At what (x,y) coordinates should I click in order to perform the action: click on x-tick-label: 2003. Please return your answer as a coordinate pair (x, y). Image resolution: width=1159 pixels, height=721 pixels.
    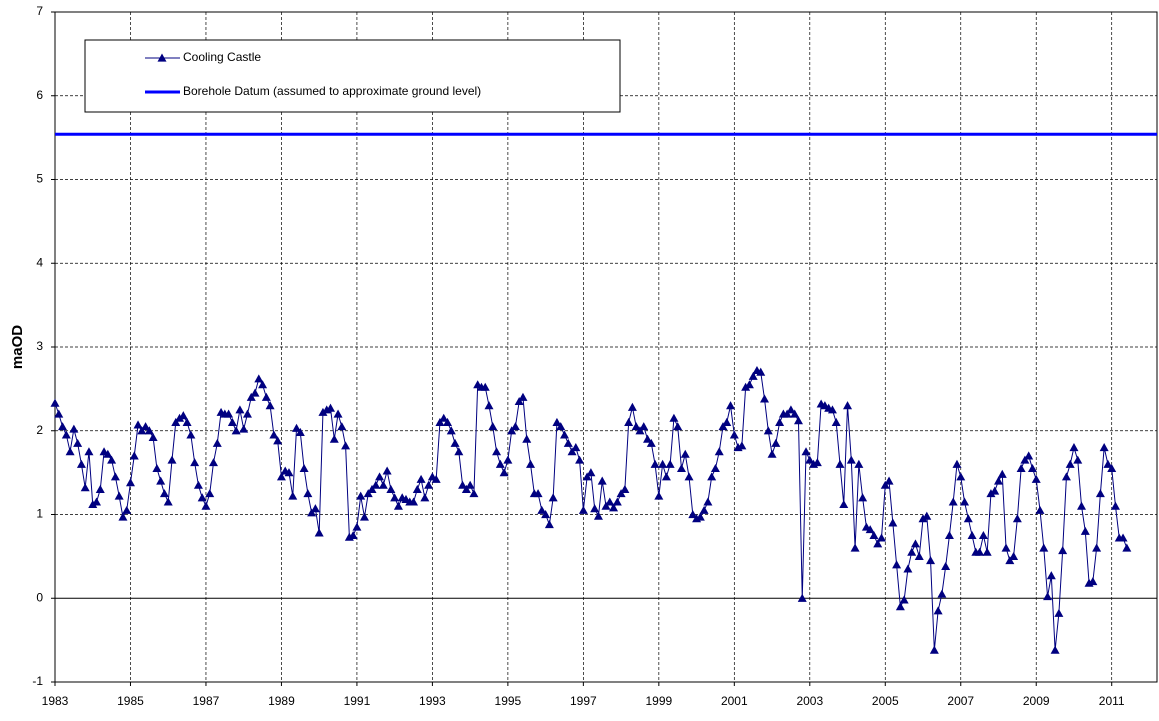
    Looking at the image, I should click on (809, 701).